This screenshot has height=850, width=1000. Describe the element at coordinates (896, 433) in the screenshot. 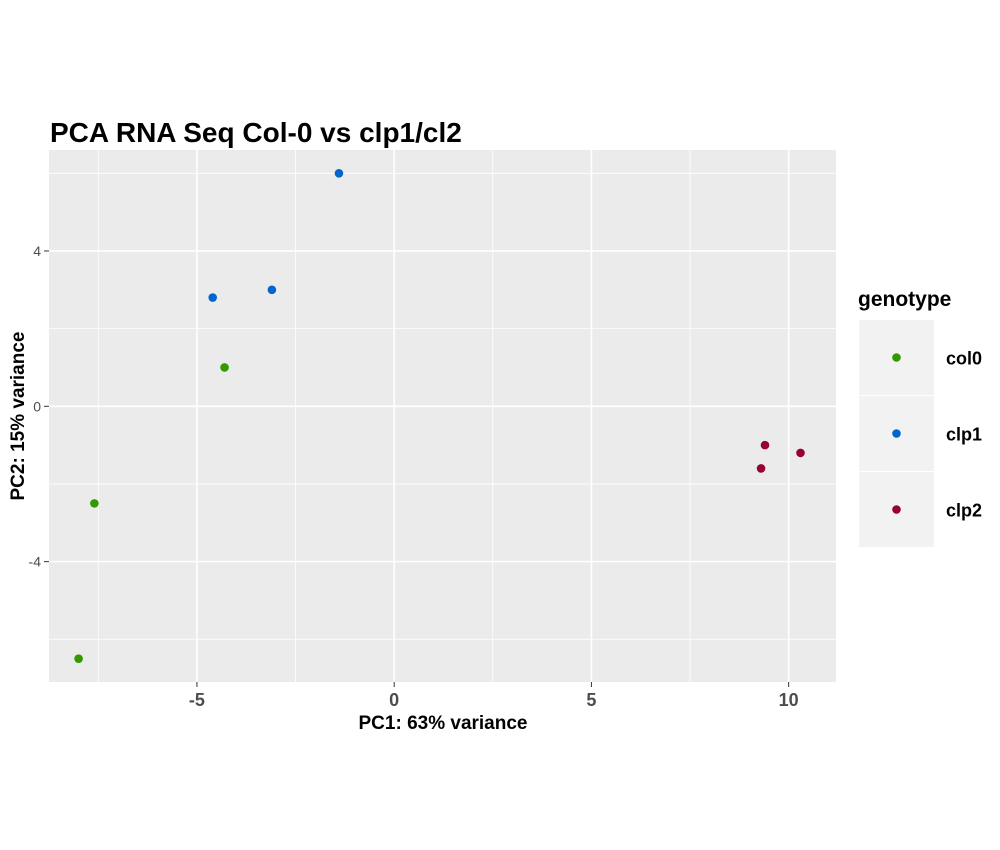

I see `legend-marker-clp1` at that location.